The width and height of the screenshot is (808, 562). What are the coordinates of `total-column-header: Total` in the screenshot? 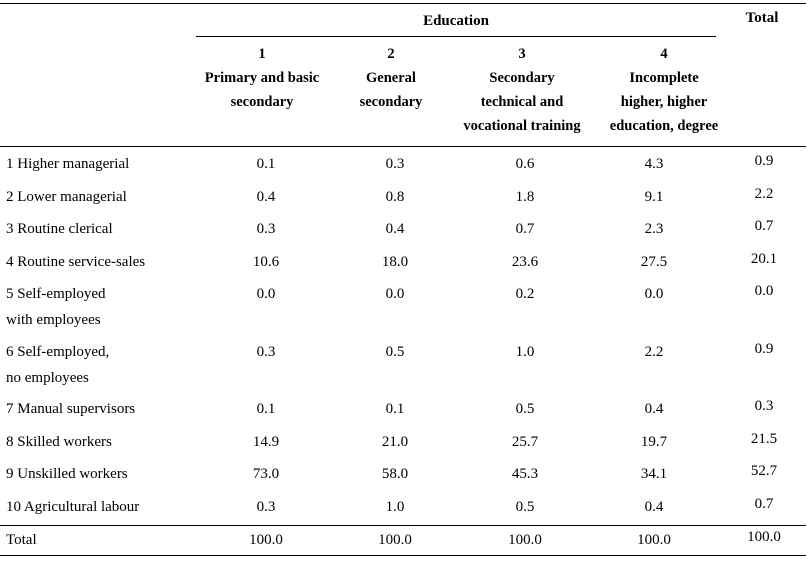 It's located at (762, 18).